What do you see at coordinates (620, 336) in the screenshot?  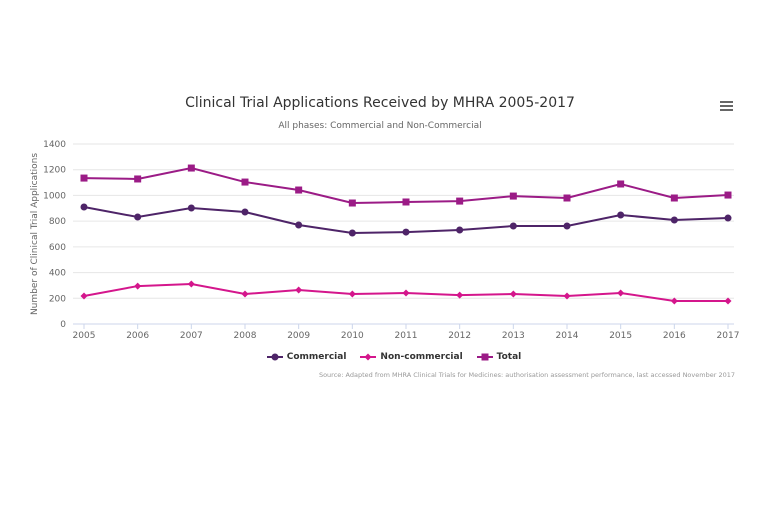 I see `x-tick-label: 2015` at bounding box center [620, 336].